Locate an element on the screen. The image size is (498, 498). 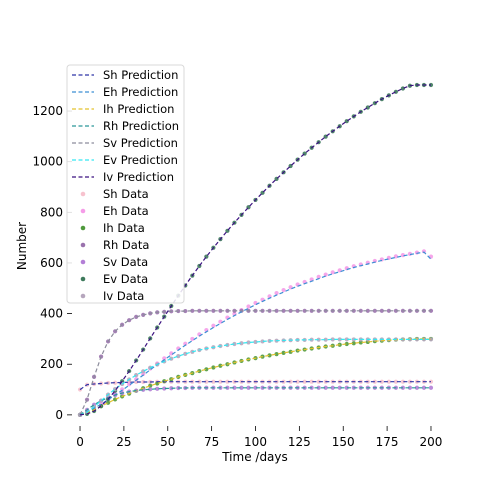
prediction-line-ih-prediction is located at coordinates (255, 377).